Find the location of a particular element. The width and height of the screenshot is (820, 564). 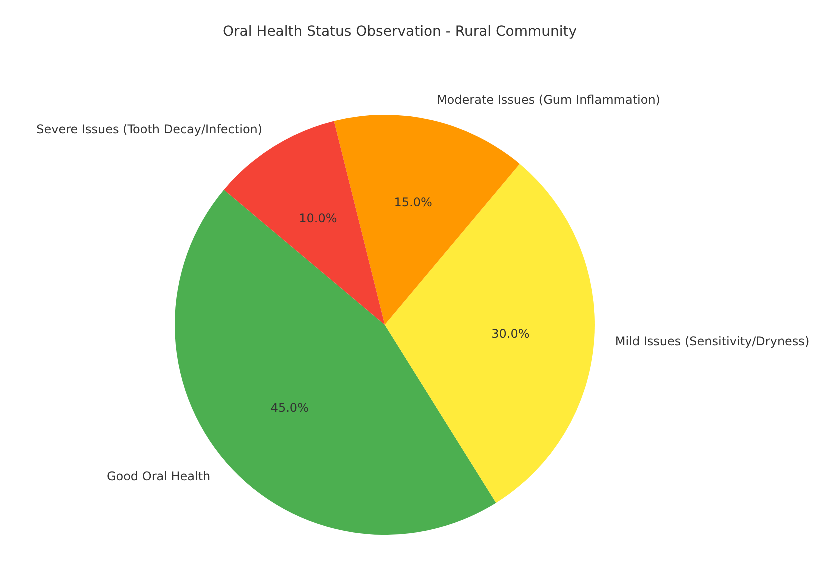

chart-title: Oral Health Status Observation - Rural Community is located at coordinates (400, 32).